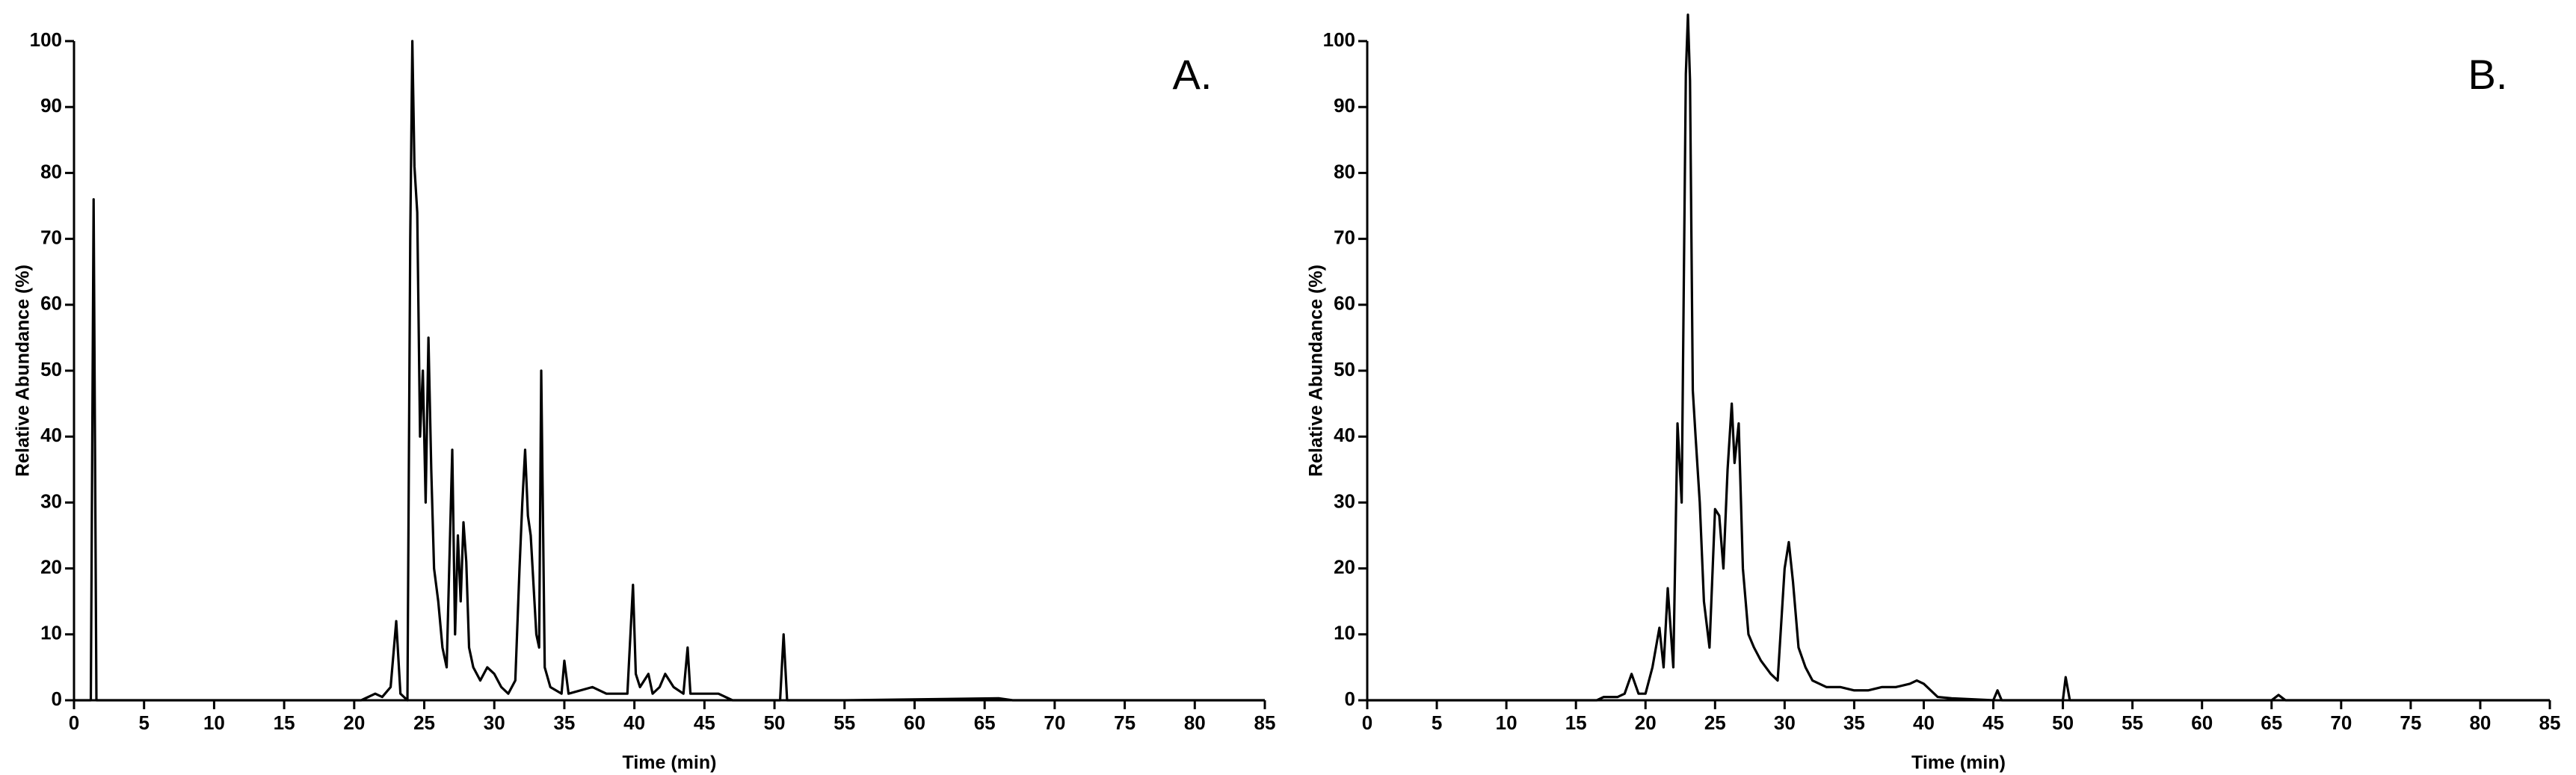 This screenshot has height=775, width=2576. I want to click on panel-annotation: A., so click(1192, 74).